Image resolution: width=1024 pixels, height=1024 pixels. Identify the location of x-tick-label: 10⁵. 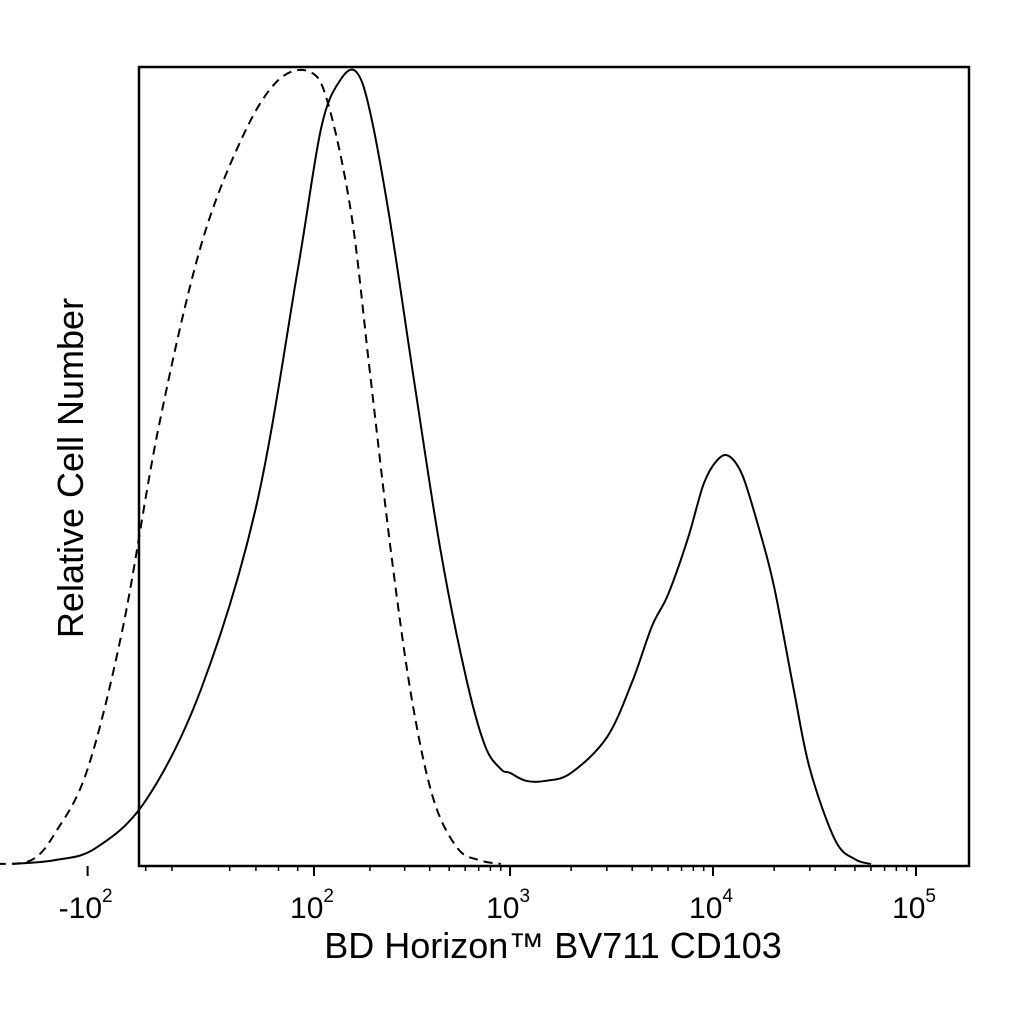
(914, 905).